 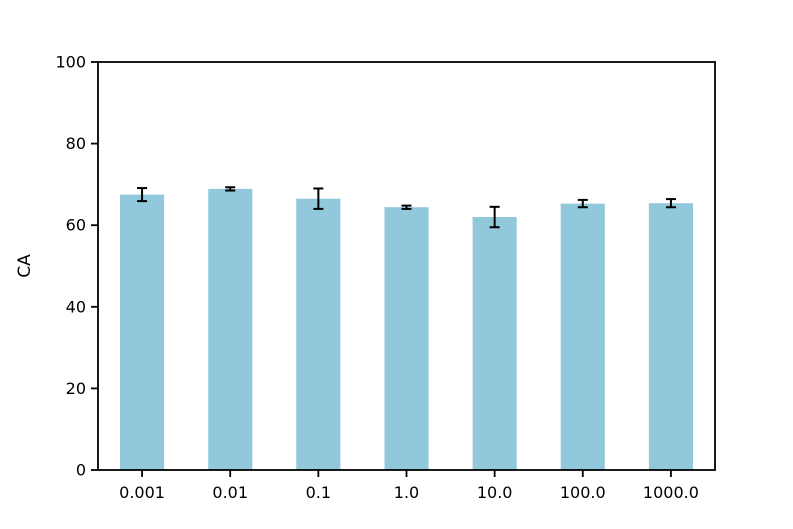 What do you see at coordinates (230, 492) in the screenshot?
I see `x-tick-label: 0.01` at bounding box center [230, 492].